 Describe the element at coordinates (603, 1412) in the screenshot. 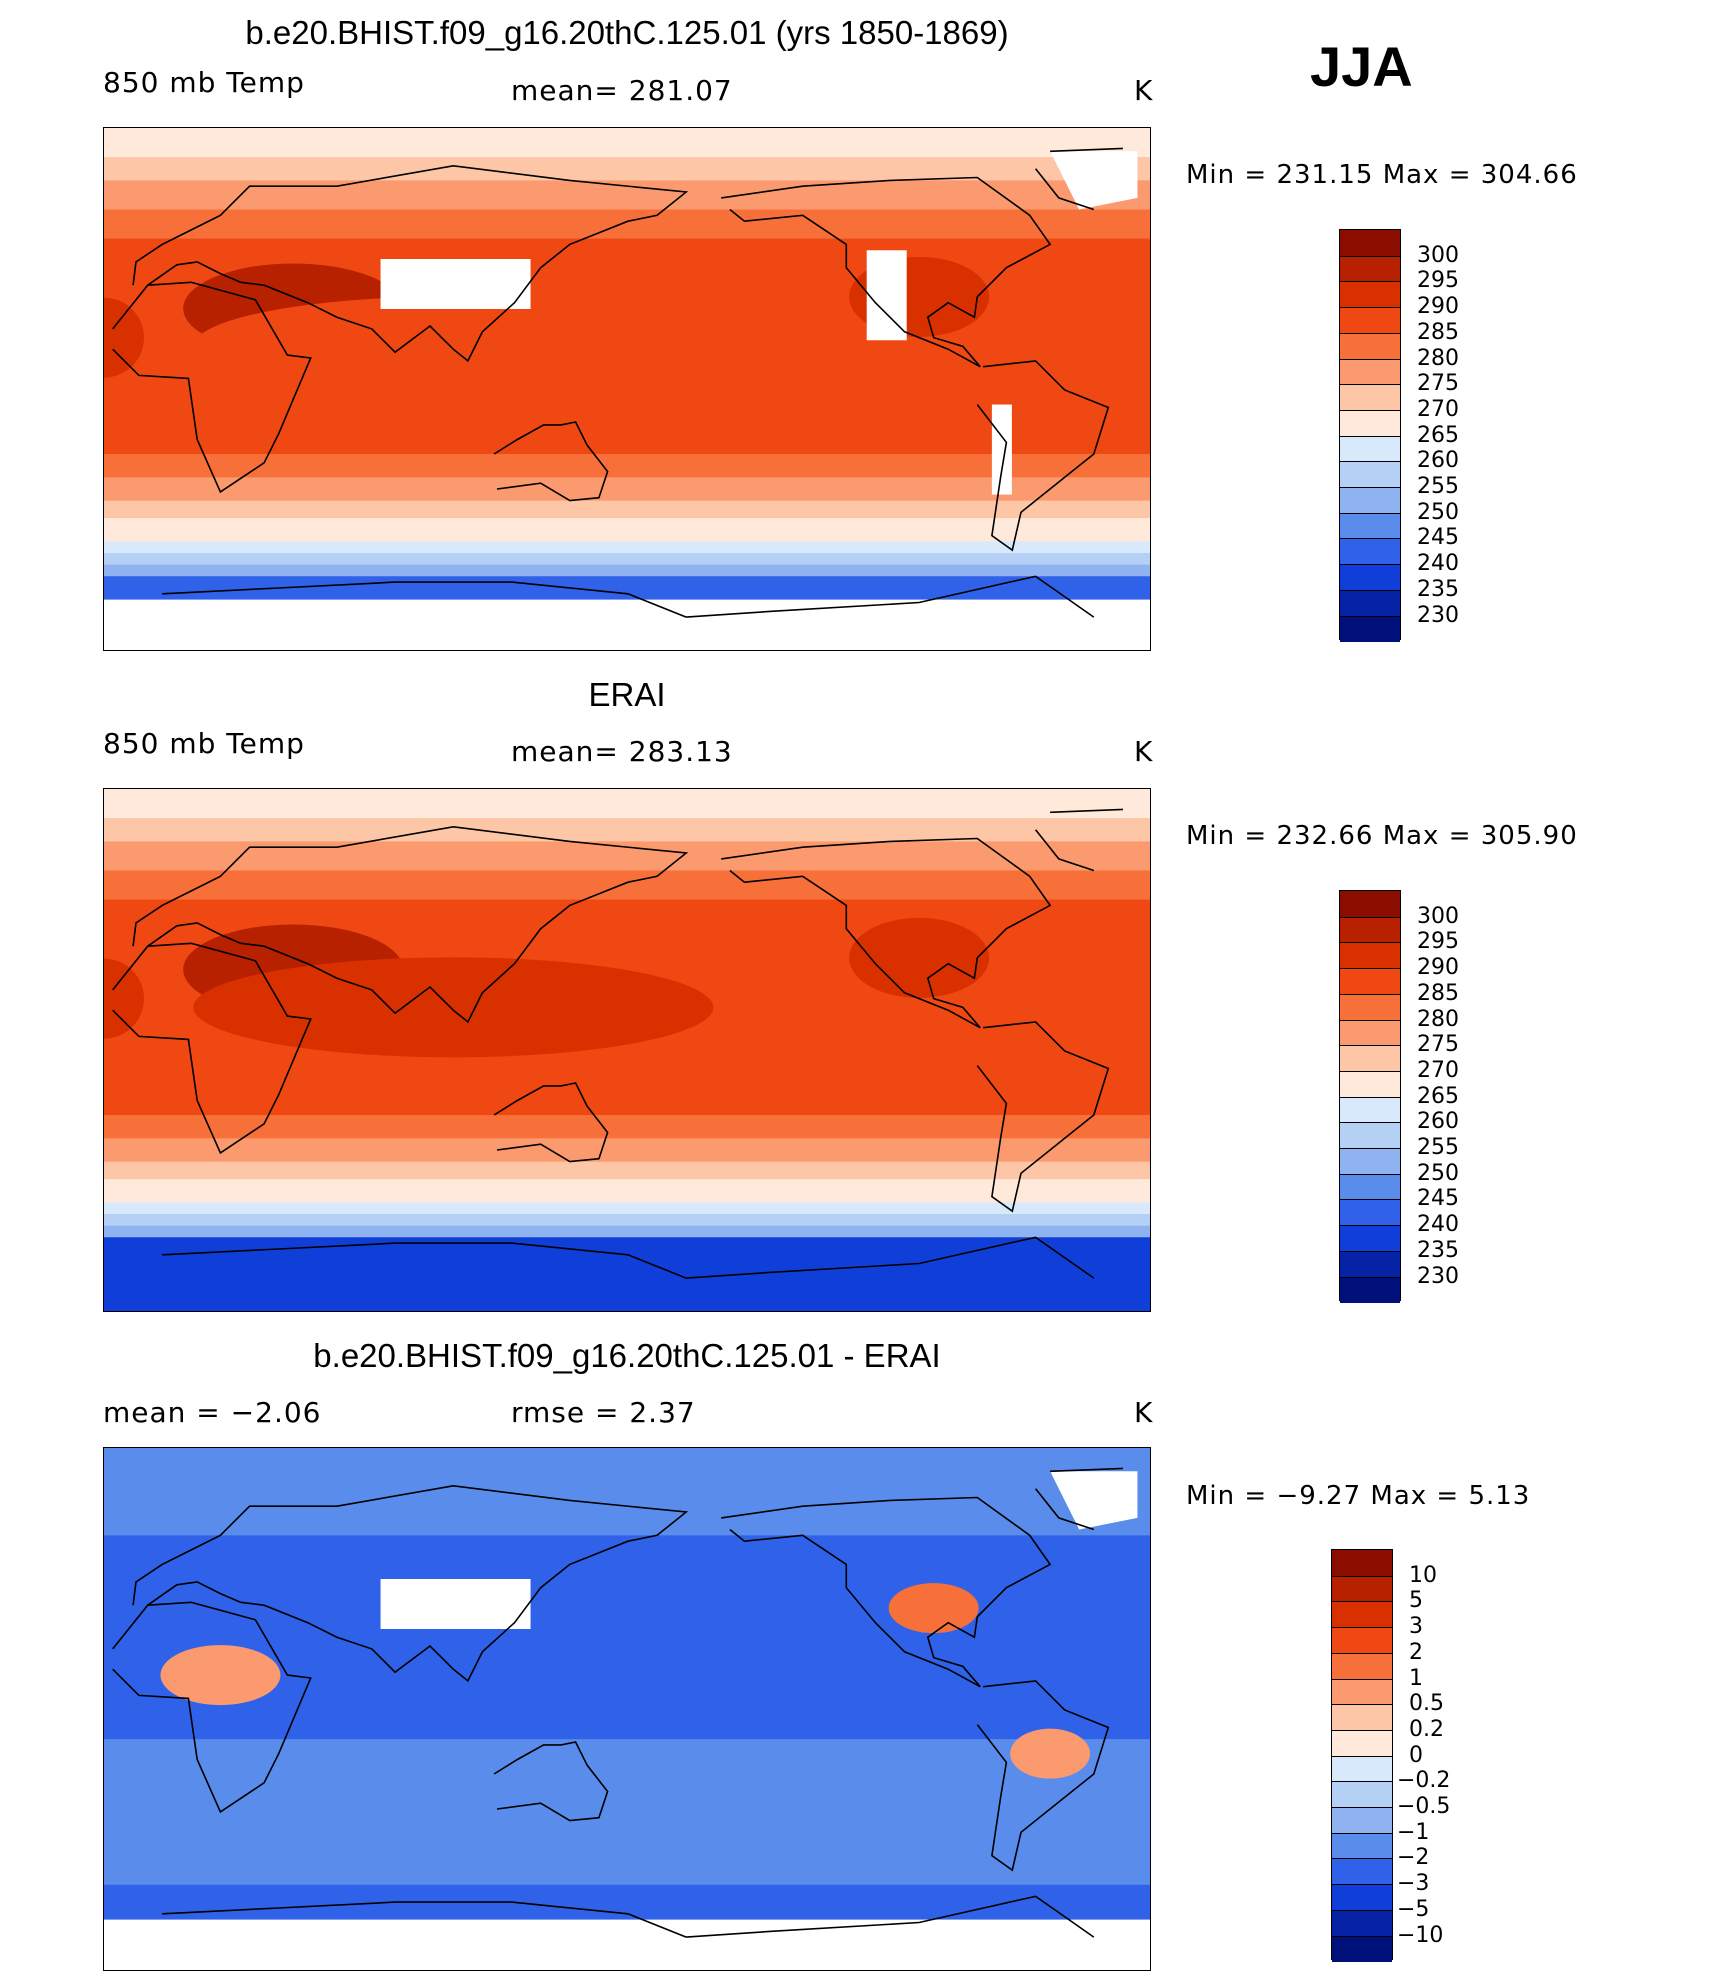

I see `panel-3-rmse-label: rmse = 2.37` at that location.